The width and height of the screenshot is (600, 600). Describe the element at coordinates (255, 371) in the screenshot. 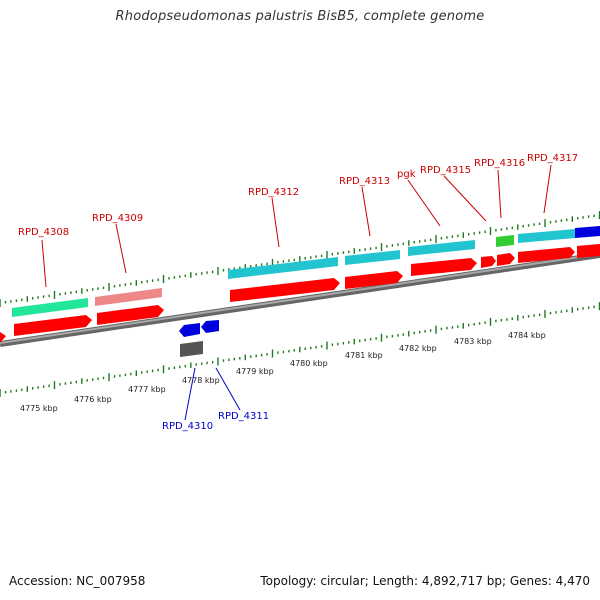

I see `kbp-label: 4779 kbp` at that location.